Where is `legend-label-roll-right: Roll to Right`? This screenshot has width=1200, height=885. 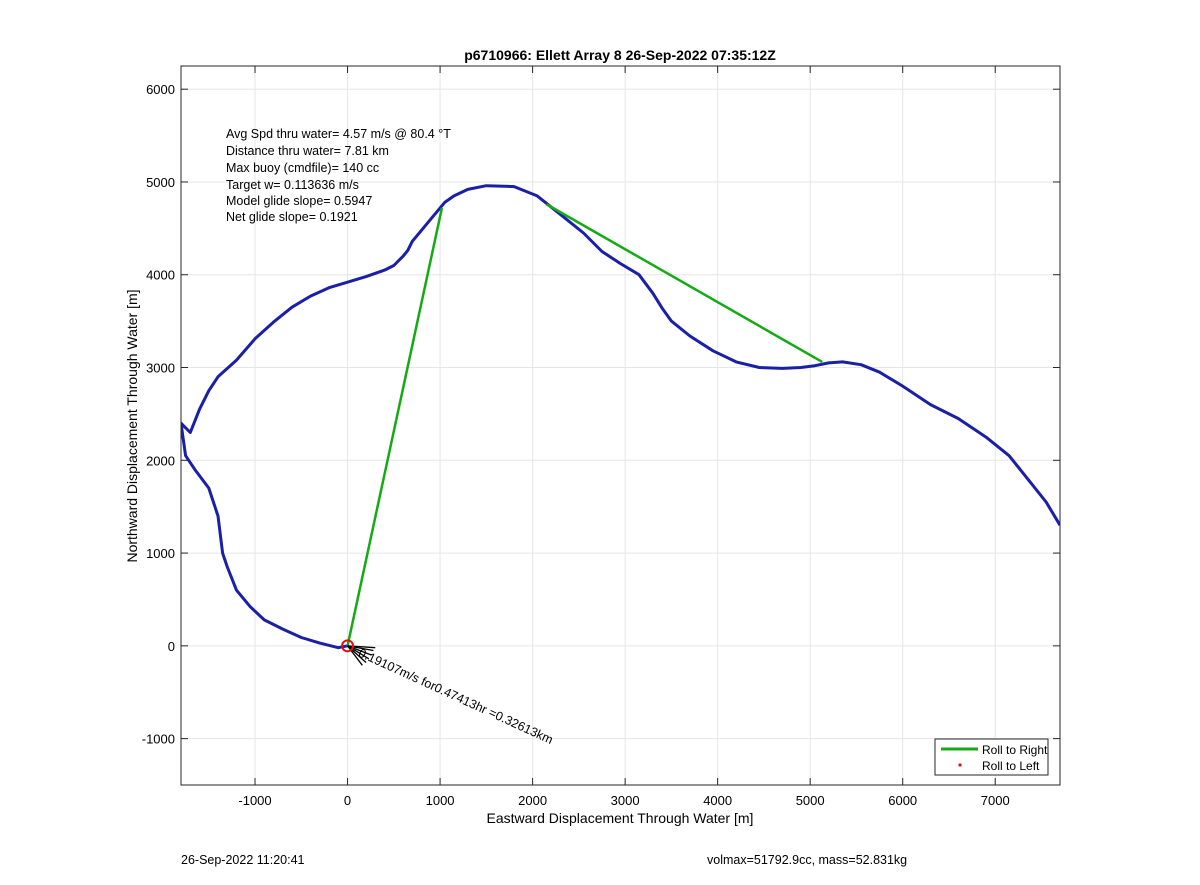 legend-label-roll-right: Roll to Right is located at coordinates (1015, 750).